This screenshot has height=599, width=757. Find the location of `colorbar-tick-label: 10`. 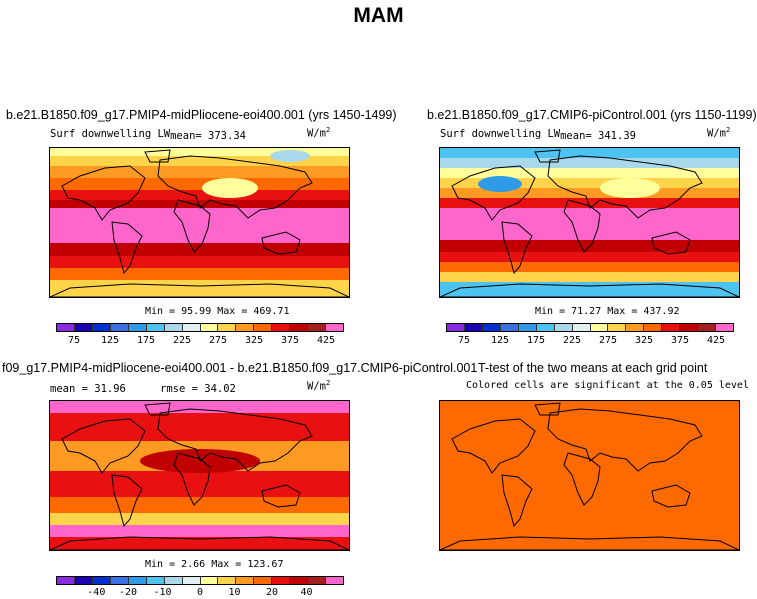

colorbar-tick-label: 10 is located at coordinates (234, 592).